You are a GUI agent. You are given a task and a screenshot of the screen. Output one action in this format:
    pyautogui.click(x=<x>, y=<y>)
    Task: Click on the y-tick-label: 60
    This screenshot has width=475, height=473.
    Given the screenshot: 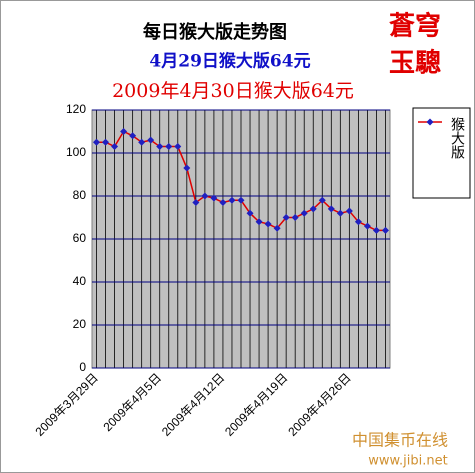 What is the action you would take?
    pyautogui.click(x=80, y=238)
    